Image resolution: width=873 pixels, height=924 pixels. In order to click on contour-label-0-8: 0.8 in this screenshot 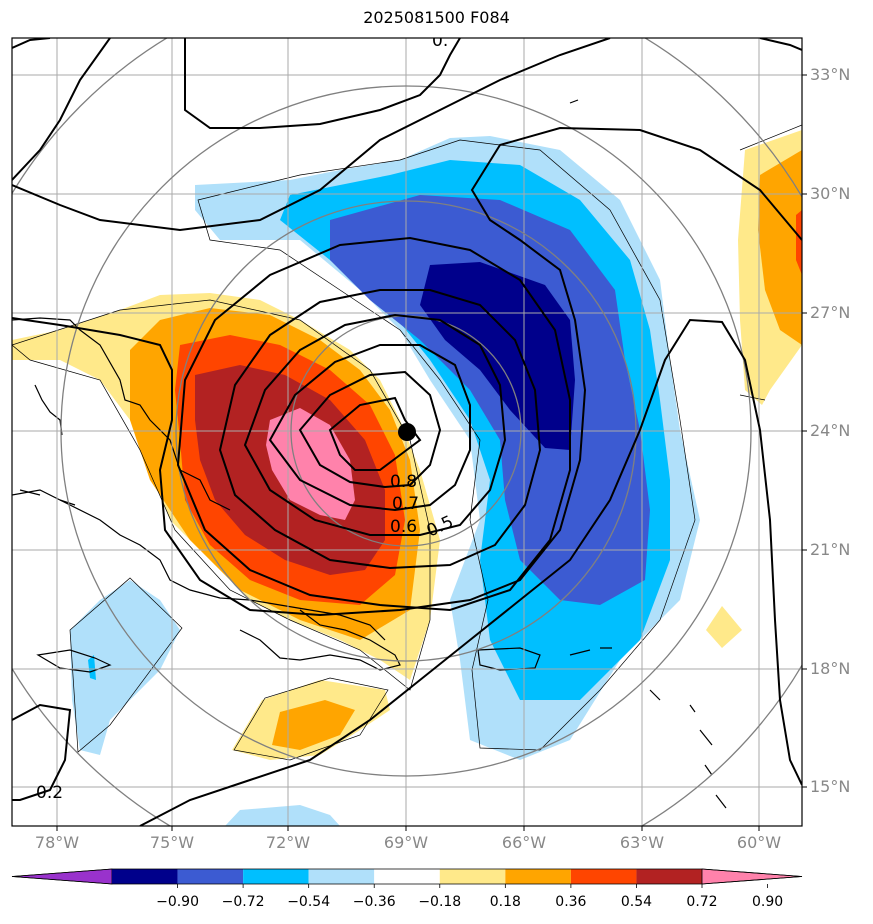, I will do `click(403, 482)`.